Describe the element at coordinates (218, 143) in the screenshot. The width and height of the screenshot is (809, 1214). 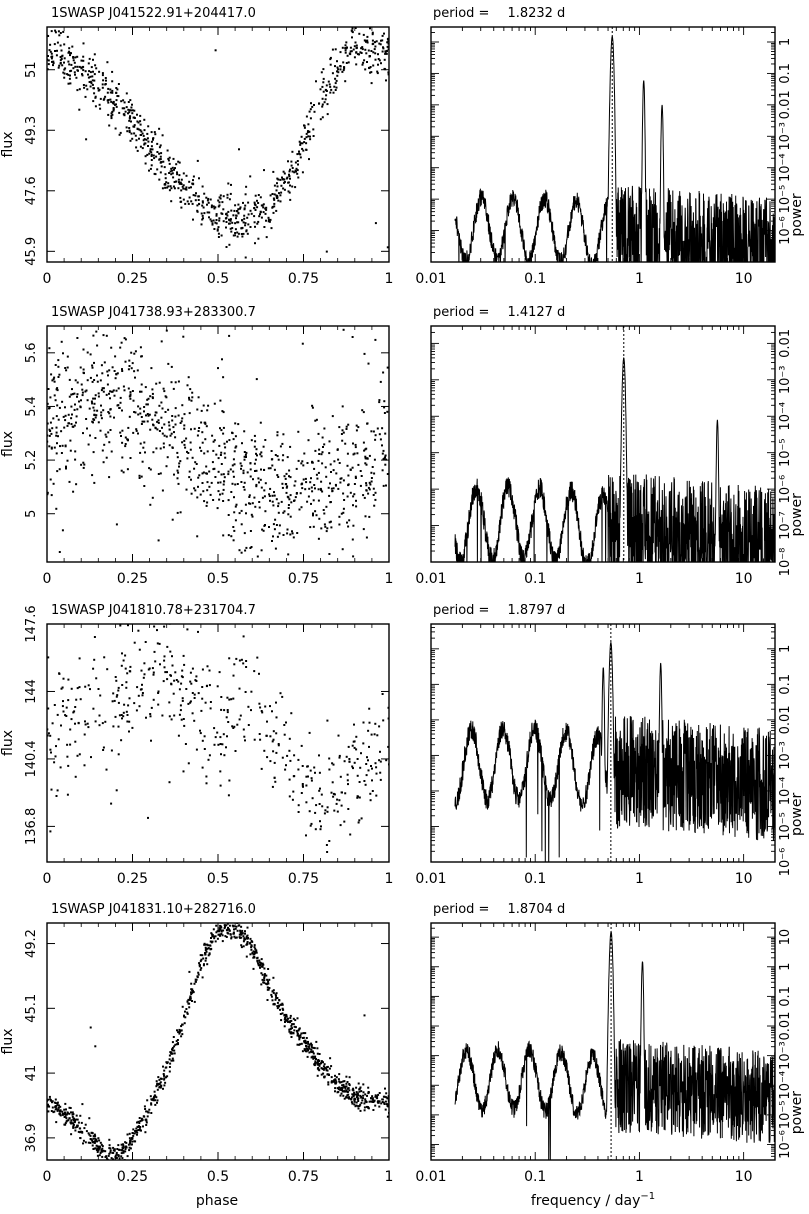
I see `data-points` at that location.